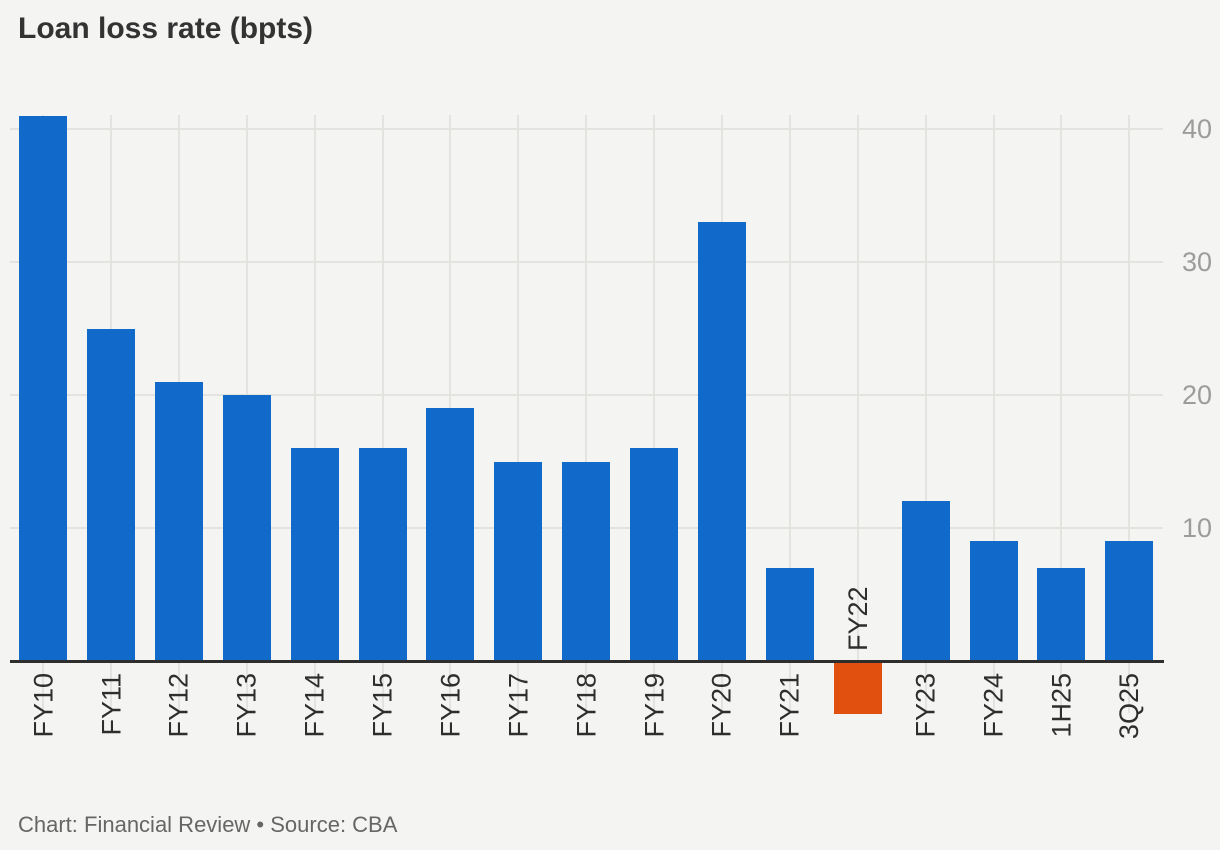 The width and height of the screenshot is (1220, 850). What do you see at coordinates (43, 388) in the screenshot?
I see `bar-FY10` at bounding box center [43, 388].